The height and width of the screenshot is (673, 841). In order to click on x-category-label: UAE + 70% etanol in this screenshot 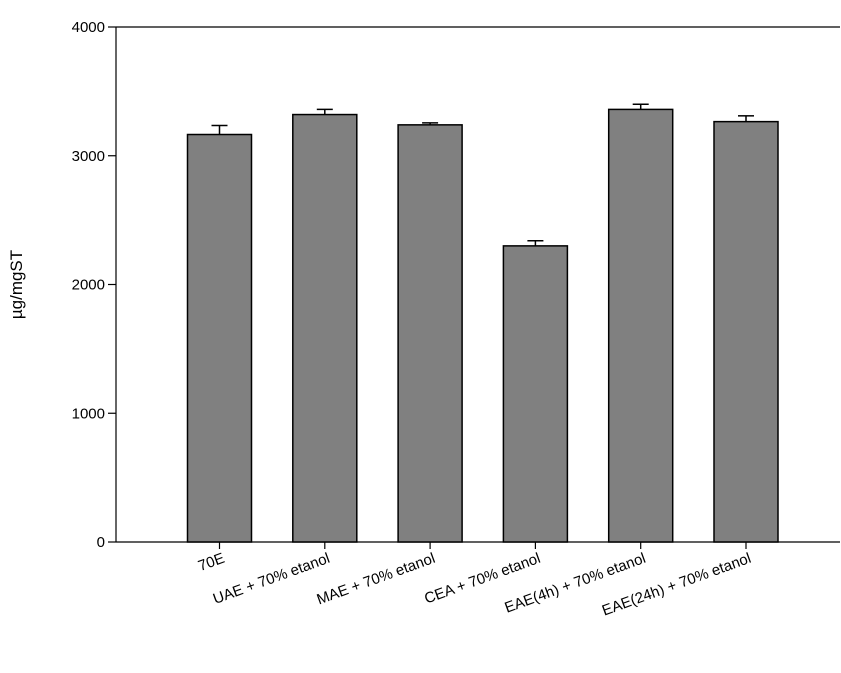, I will do `click(271, 579)`.